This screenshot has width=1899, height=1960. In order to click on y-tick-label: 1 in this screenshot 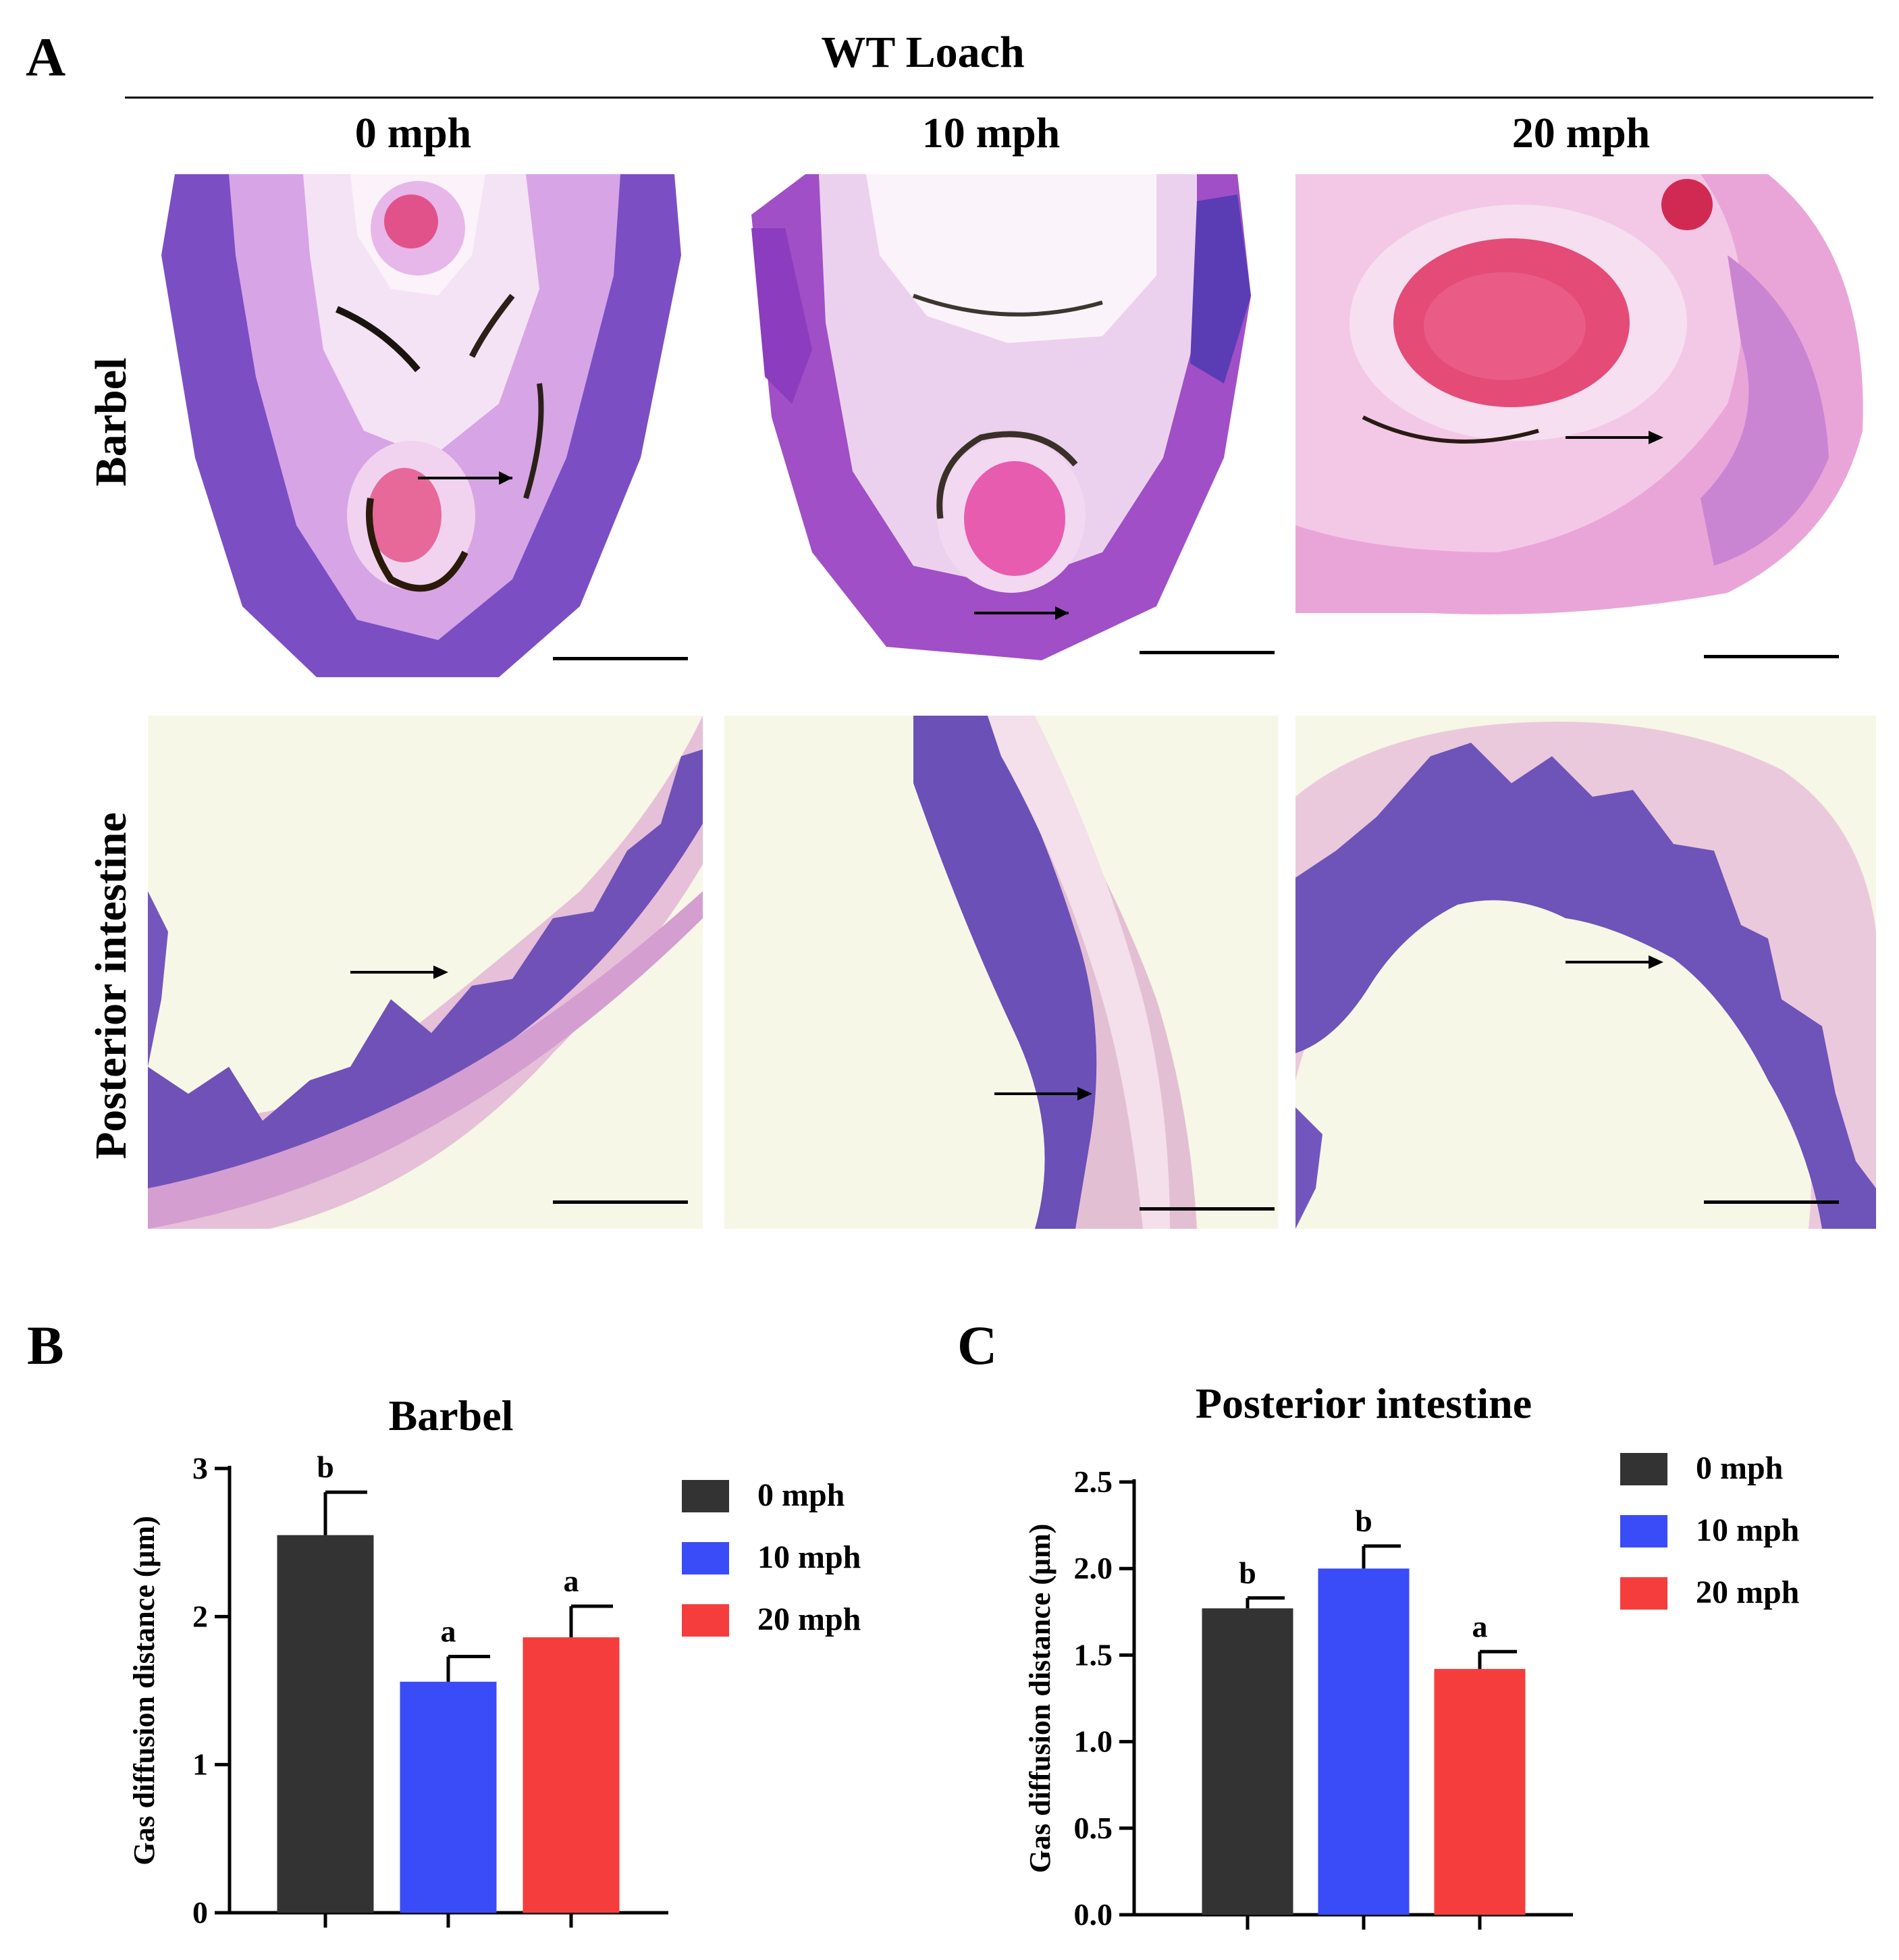, I will do `click(200, 1764)`.